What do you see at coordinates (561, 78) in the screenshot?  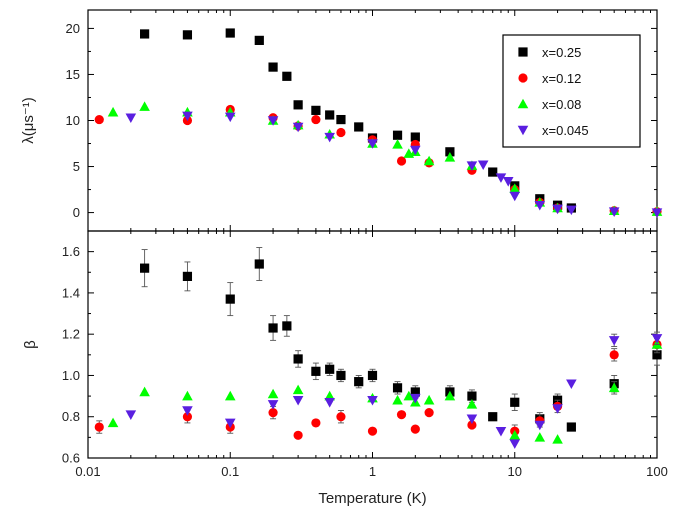 I see `legend-label: x=0.12` at bounding box center [561, 78].